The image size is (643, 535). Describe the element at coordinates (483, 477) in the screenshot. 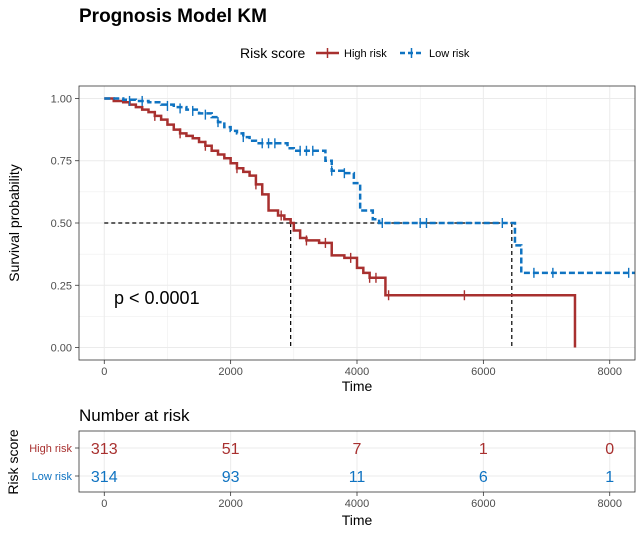

I see `risk-value-low-risk: 6` at that location.